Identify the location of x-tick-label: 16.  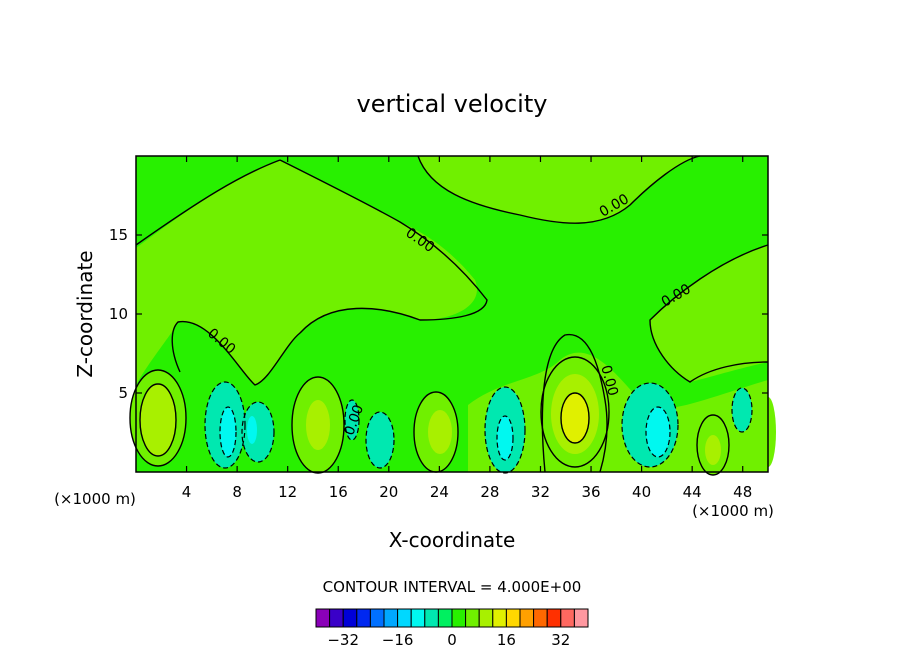
(338, 492).